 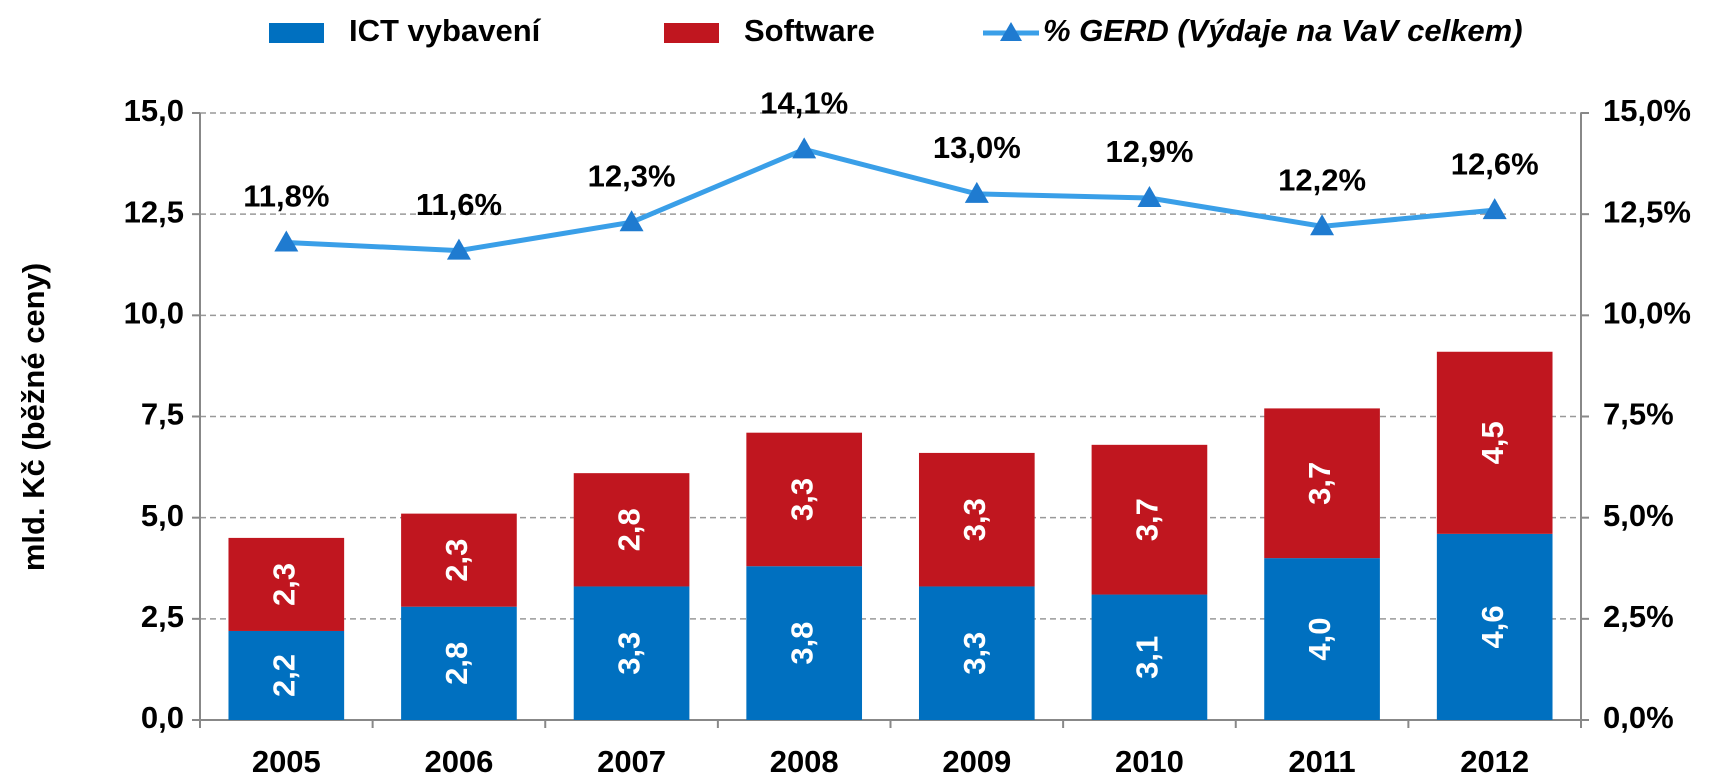 I want to click on y-axis-title: mld. Kč (běžné ceny), so click(x=33, y=417).